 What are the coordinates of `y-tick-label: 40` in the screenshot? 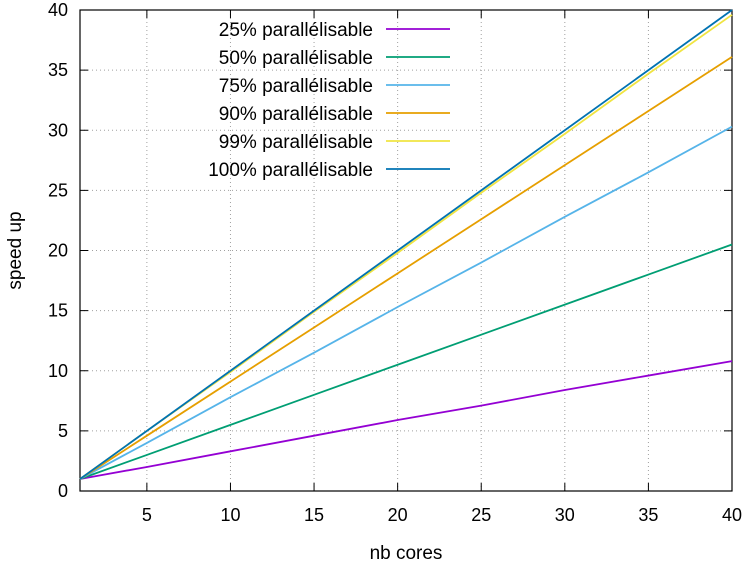 It's located at (58, 10).